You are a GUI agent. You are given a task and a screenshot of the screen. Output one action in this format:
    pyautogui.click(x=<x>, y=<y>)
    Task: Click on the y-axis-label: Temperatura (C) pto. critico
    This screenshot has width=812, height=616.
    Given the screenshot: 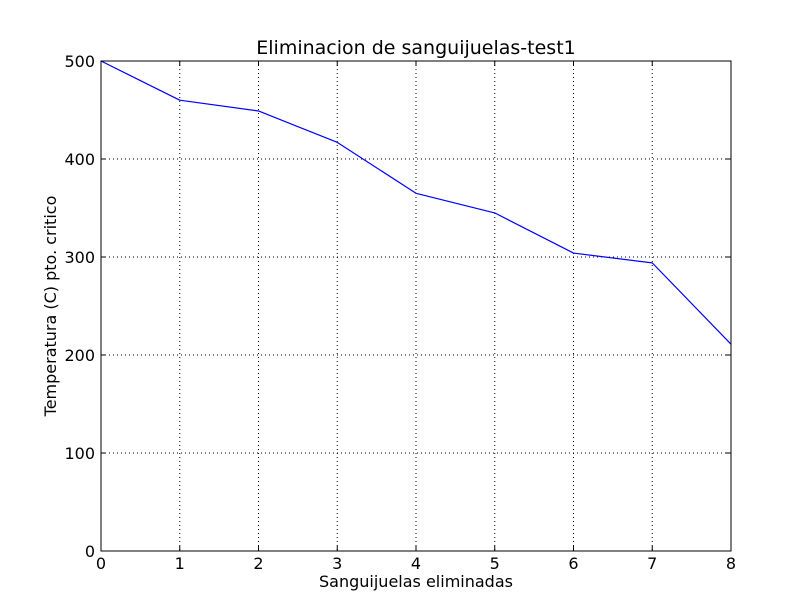 What is the action you would take?
    pyautogui.click(x=50, y=307)
    